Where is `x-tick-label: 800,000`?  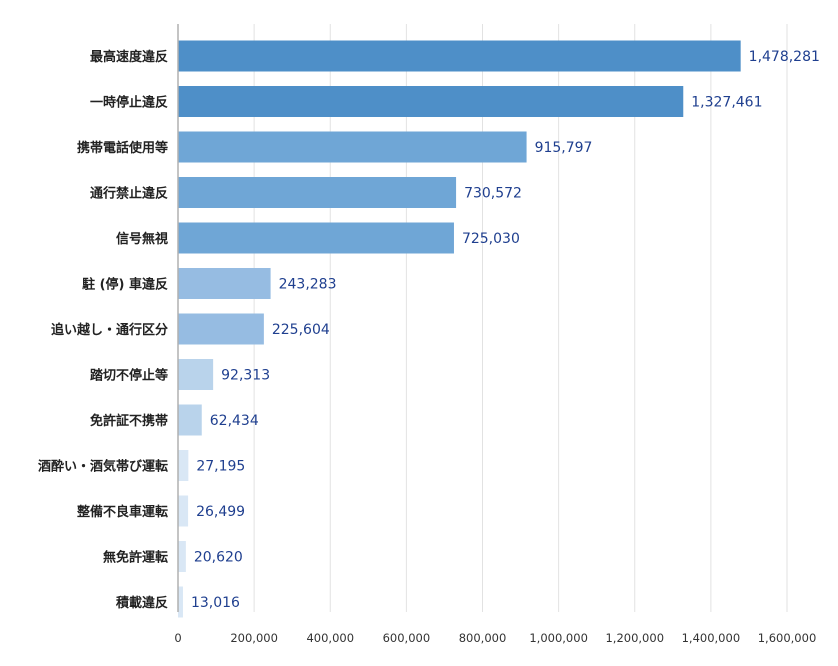 x-tick-label: 800,000 is located at coordinates (483, 638).